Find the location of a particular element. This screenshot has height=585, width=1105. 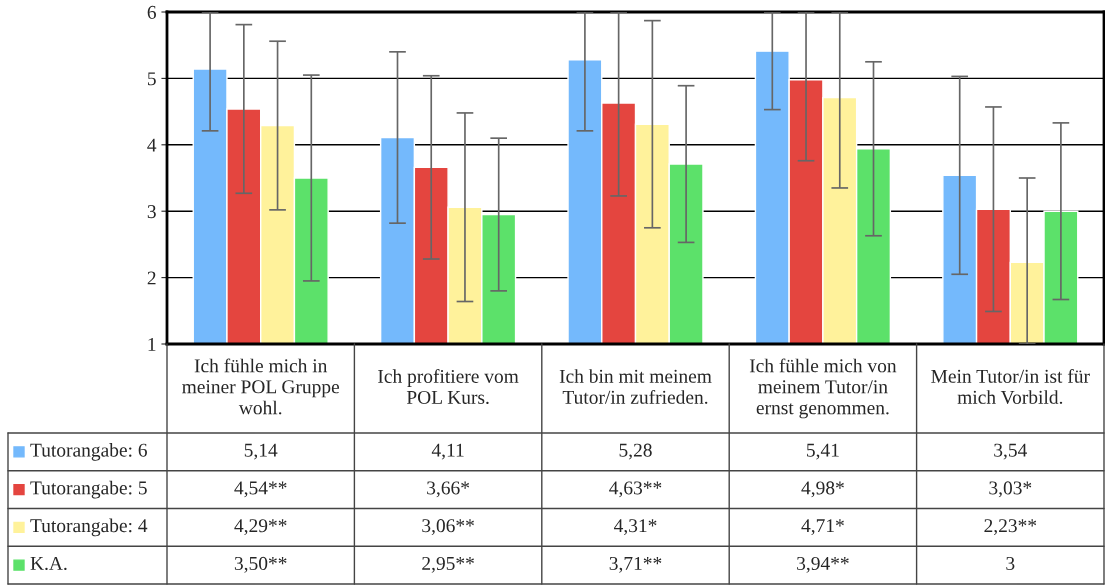

y-tick-label: 2 is located at coordinates (151, 278).